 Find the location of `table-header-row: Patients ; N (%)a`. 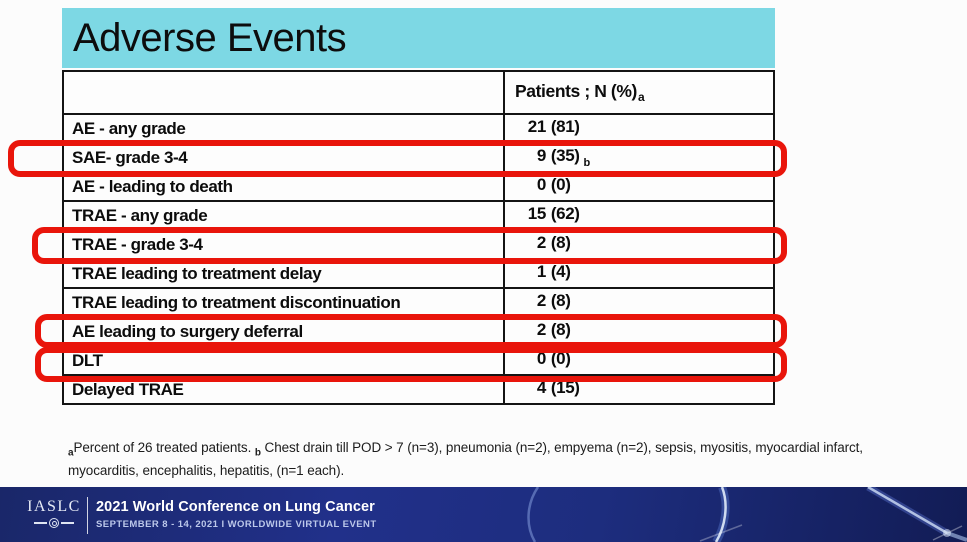

table-header-row: Patients ; N (%)a is located at coordinates (418, 92).